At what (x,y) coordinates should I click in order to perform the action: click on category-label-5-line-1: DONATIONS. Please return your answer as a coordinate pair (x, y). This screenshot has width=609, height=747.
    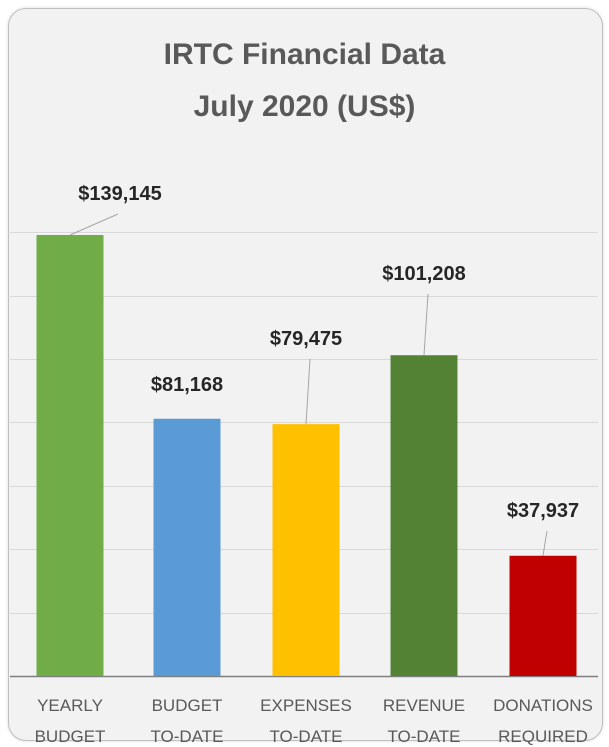
    Looking at the image, I should click on (543, 705).